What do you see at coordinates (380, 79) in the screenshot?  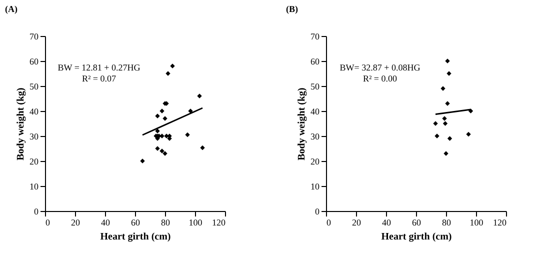 I see `annotation: R² = 0.00` at bounding box center [380, 79].